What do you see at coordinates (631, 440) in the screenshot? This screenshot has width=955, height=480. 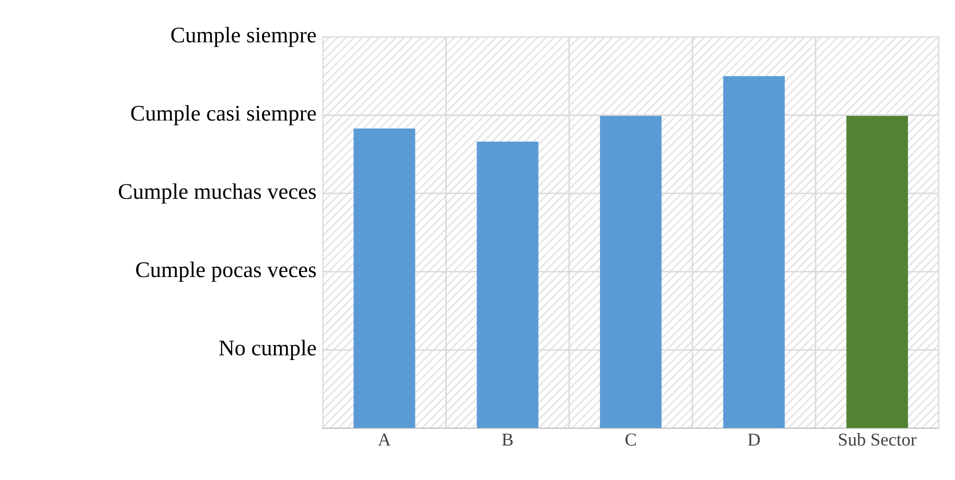 I see `x-tick-label: C` at bounding box center [631, 440].